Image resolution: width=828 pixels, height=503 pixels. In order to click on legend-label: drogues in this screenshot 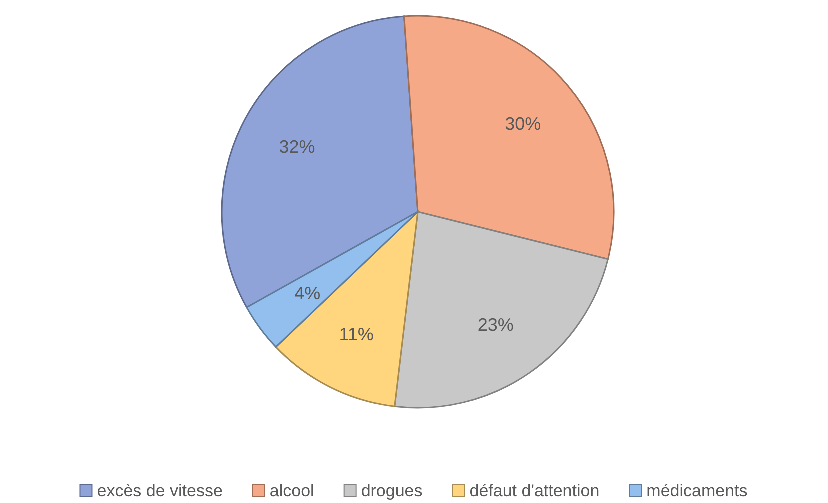, I will do `click(392, 491)`.